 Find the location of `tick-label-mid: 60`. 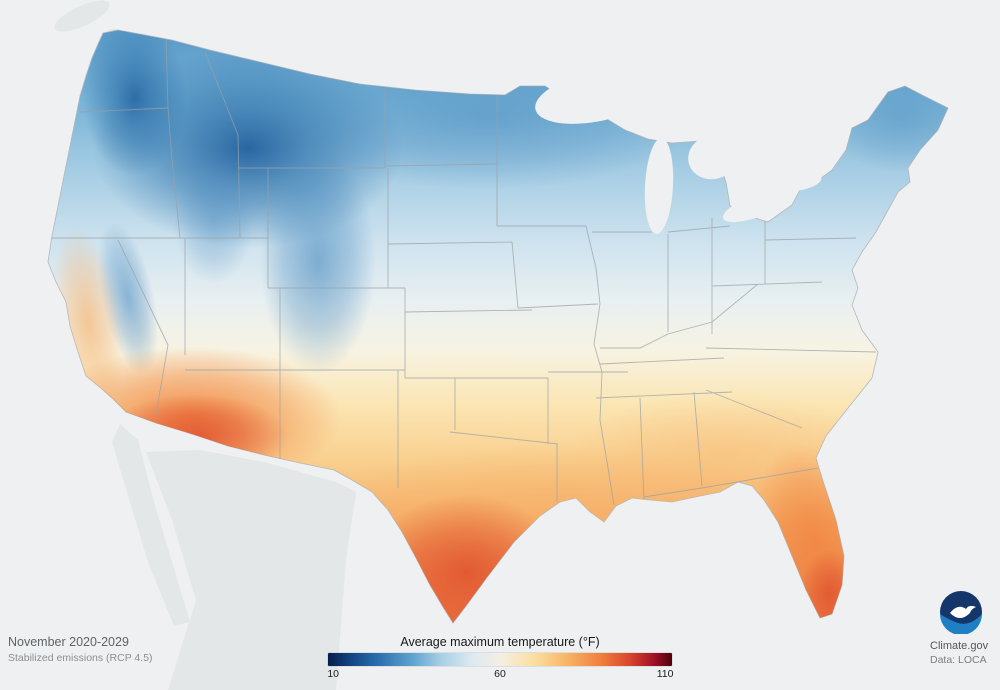

tick-label-mid: 60 is located at coordinates (500, 674).